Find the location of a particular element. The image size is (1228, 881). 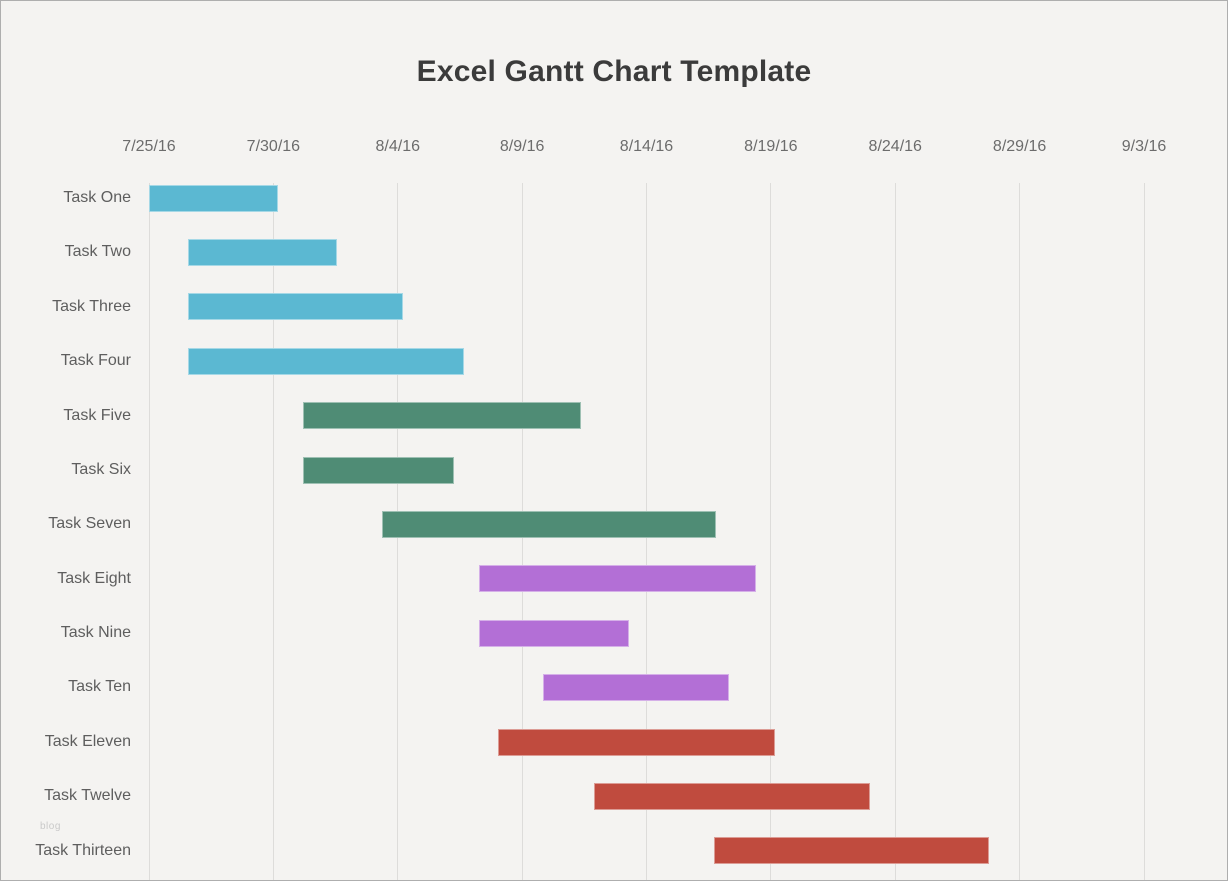

axis-tick-label: 8/29/16 is located at coordinates (1019, 146).